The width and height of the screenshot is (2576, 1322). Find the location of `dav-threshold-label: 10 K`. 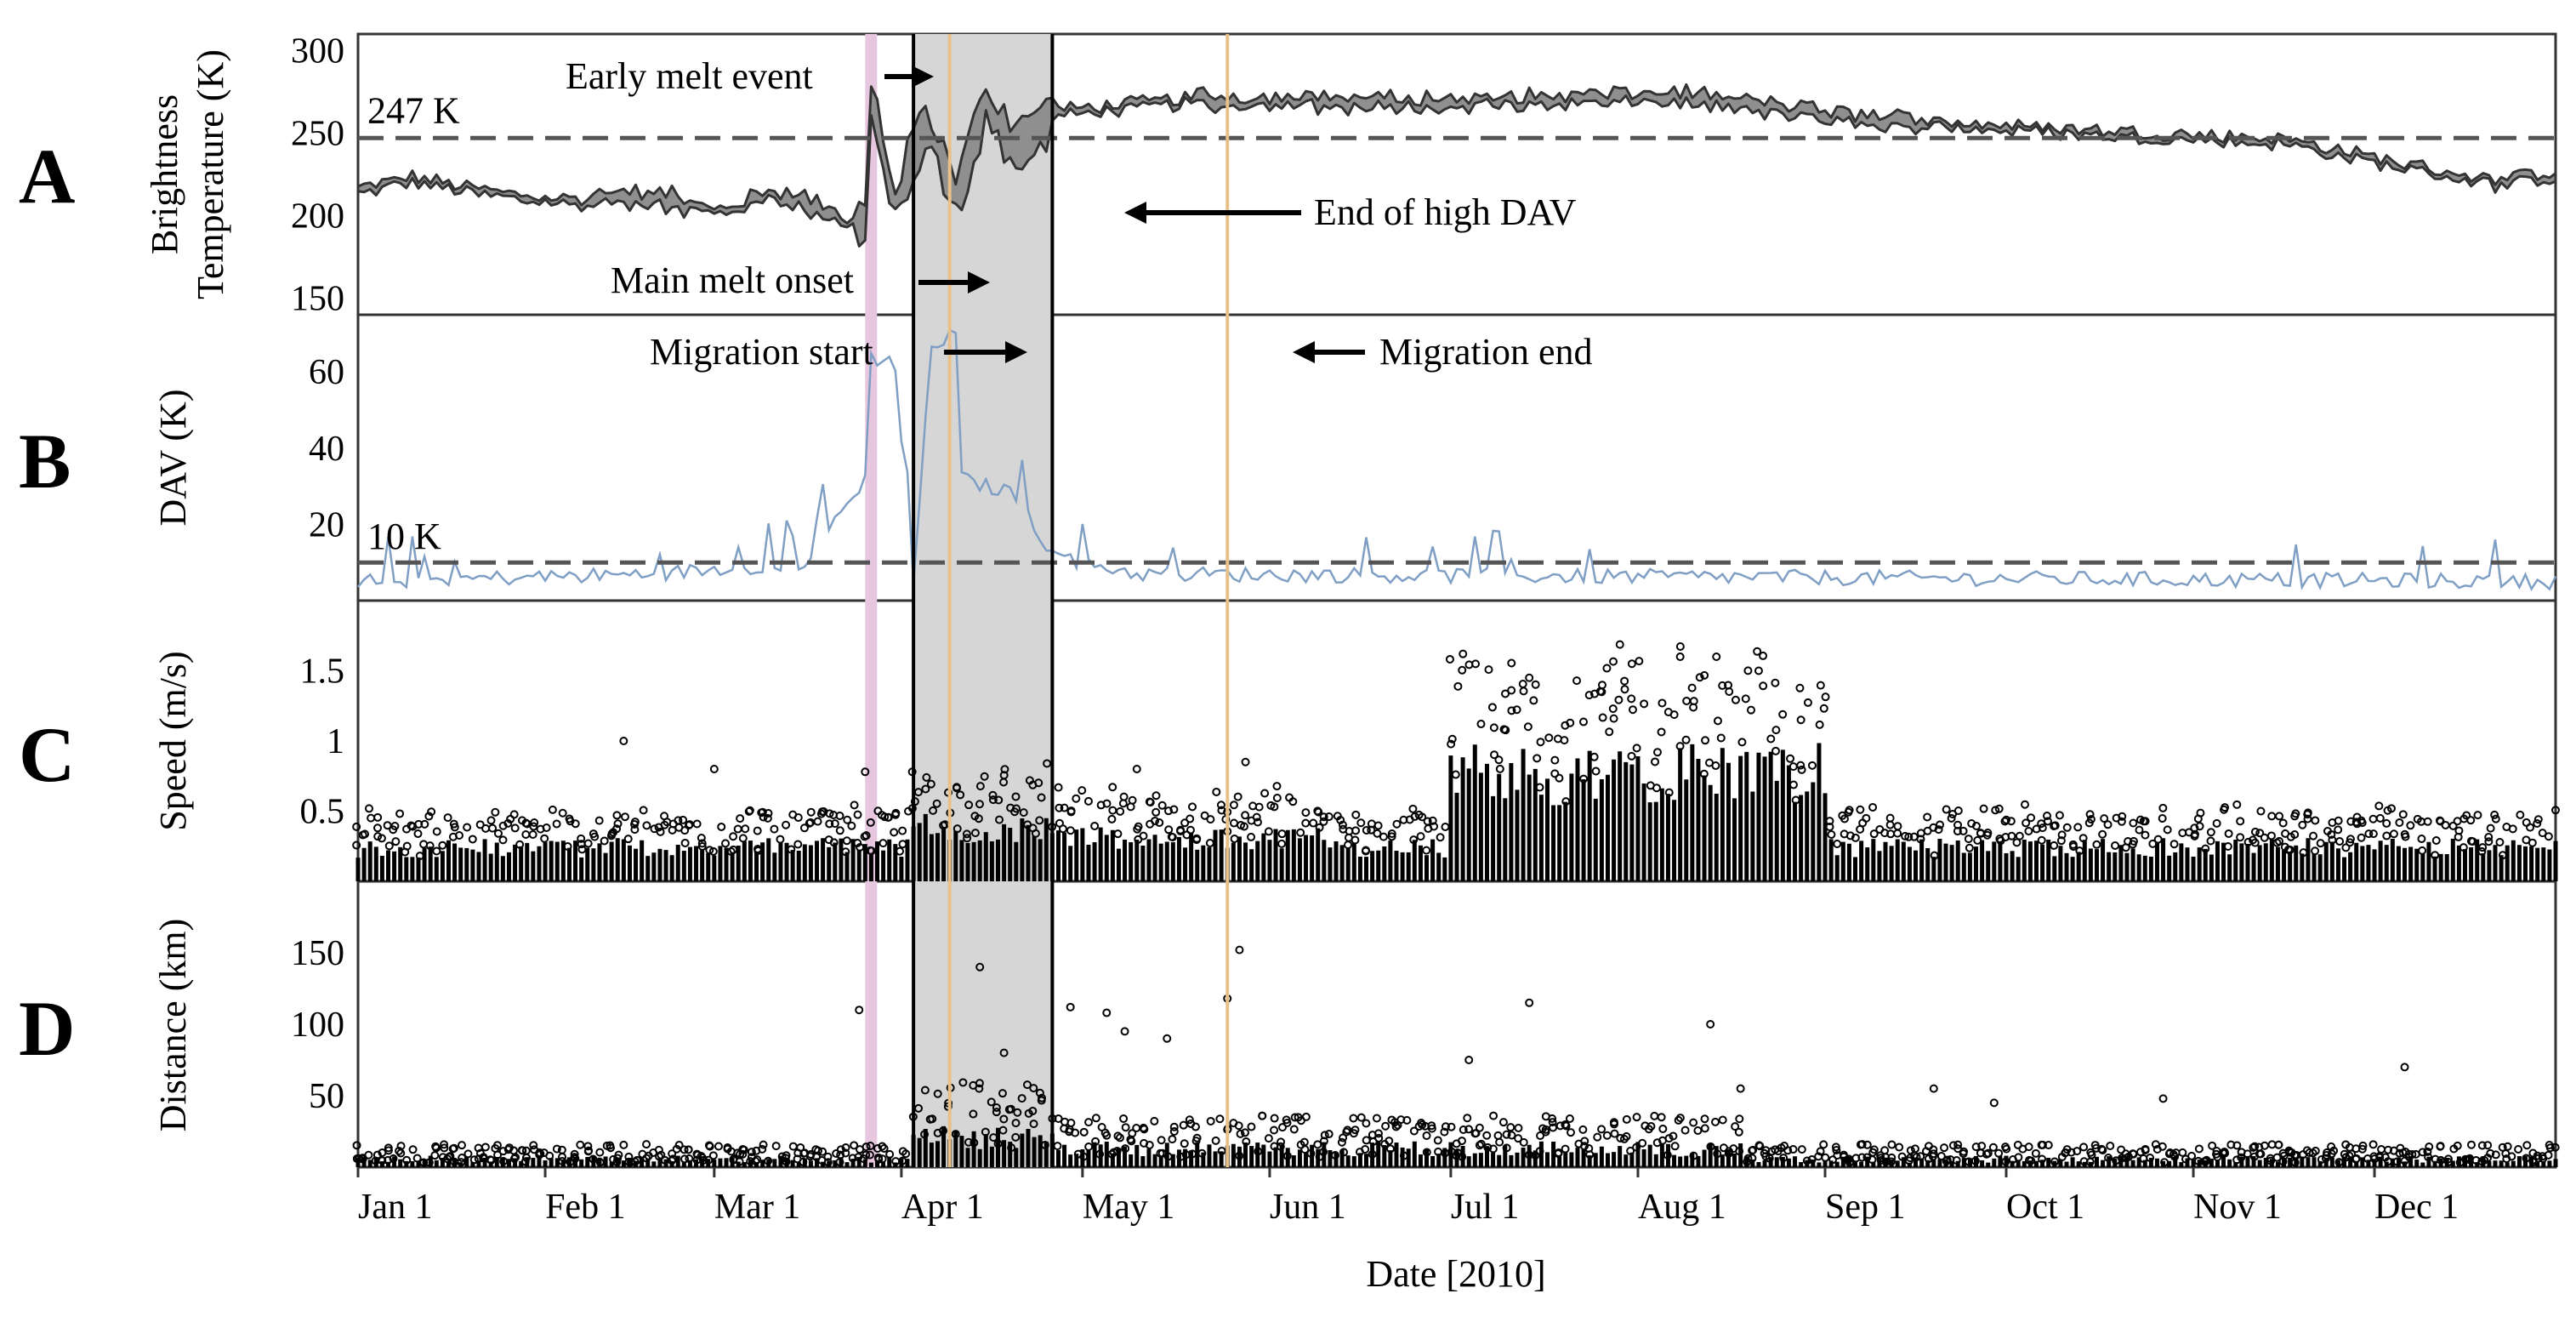

dav-threshold-label: 10 K is located at coordinates (404, 536).